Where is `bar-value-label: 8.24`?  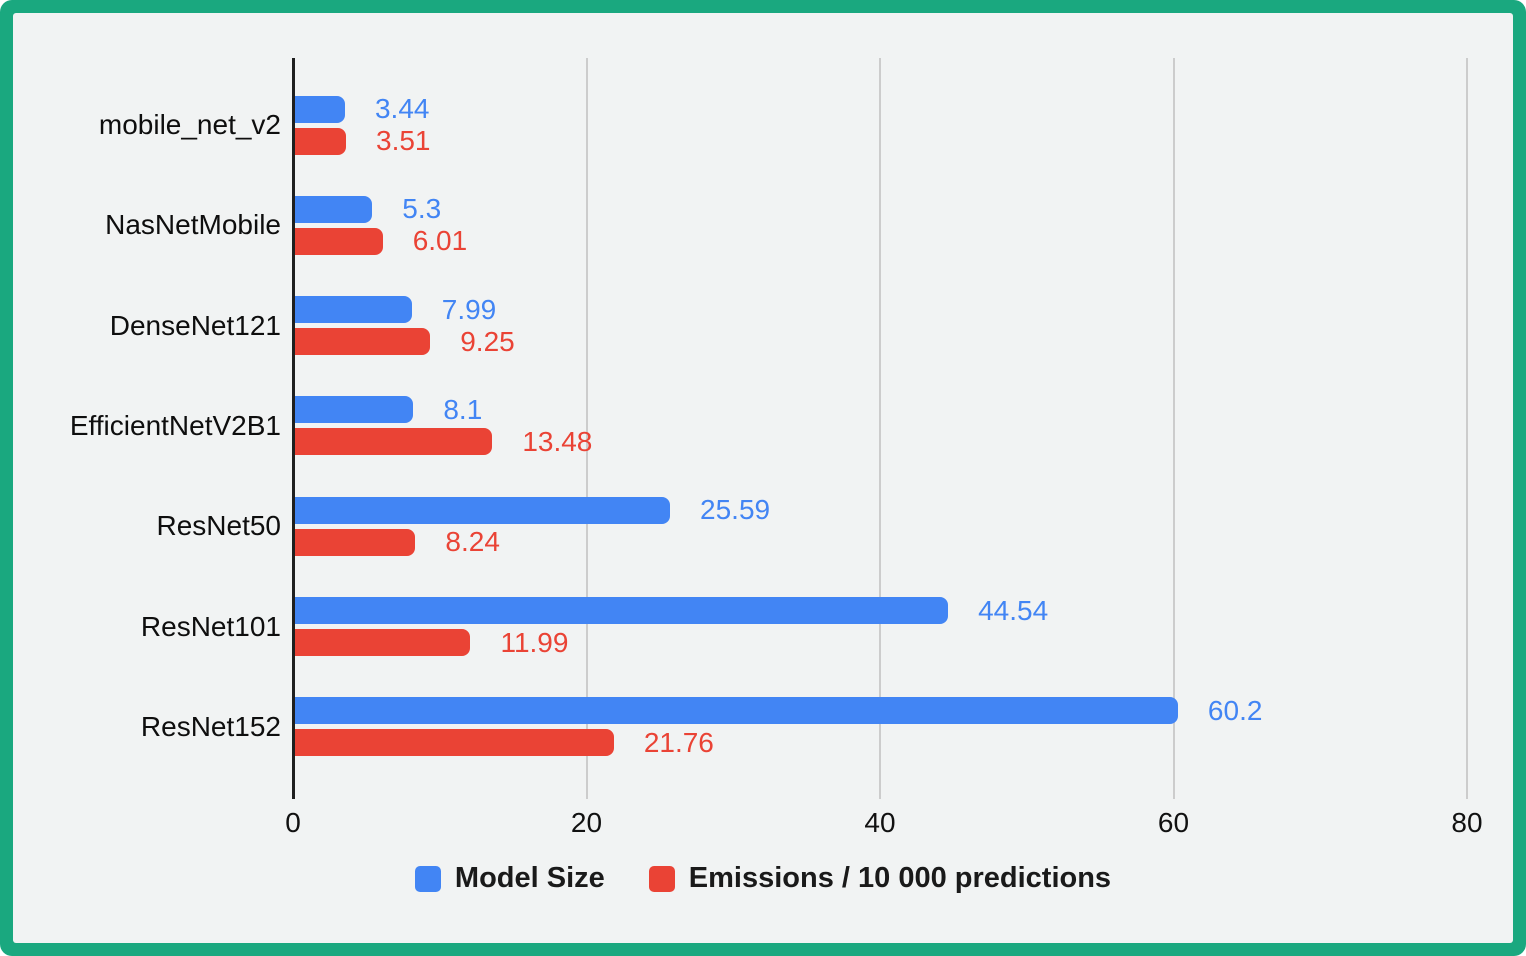
bar-value-label: 8.24 is located at coordinates (472, 542).